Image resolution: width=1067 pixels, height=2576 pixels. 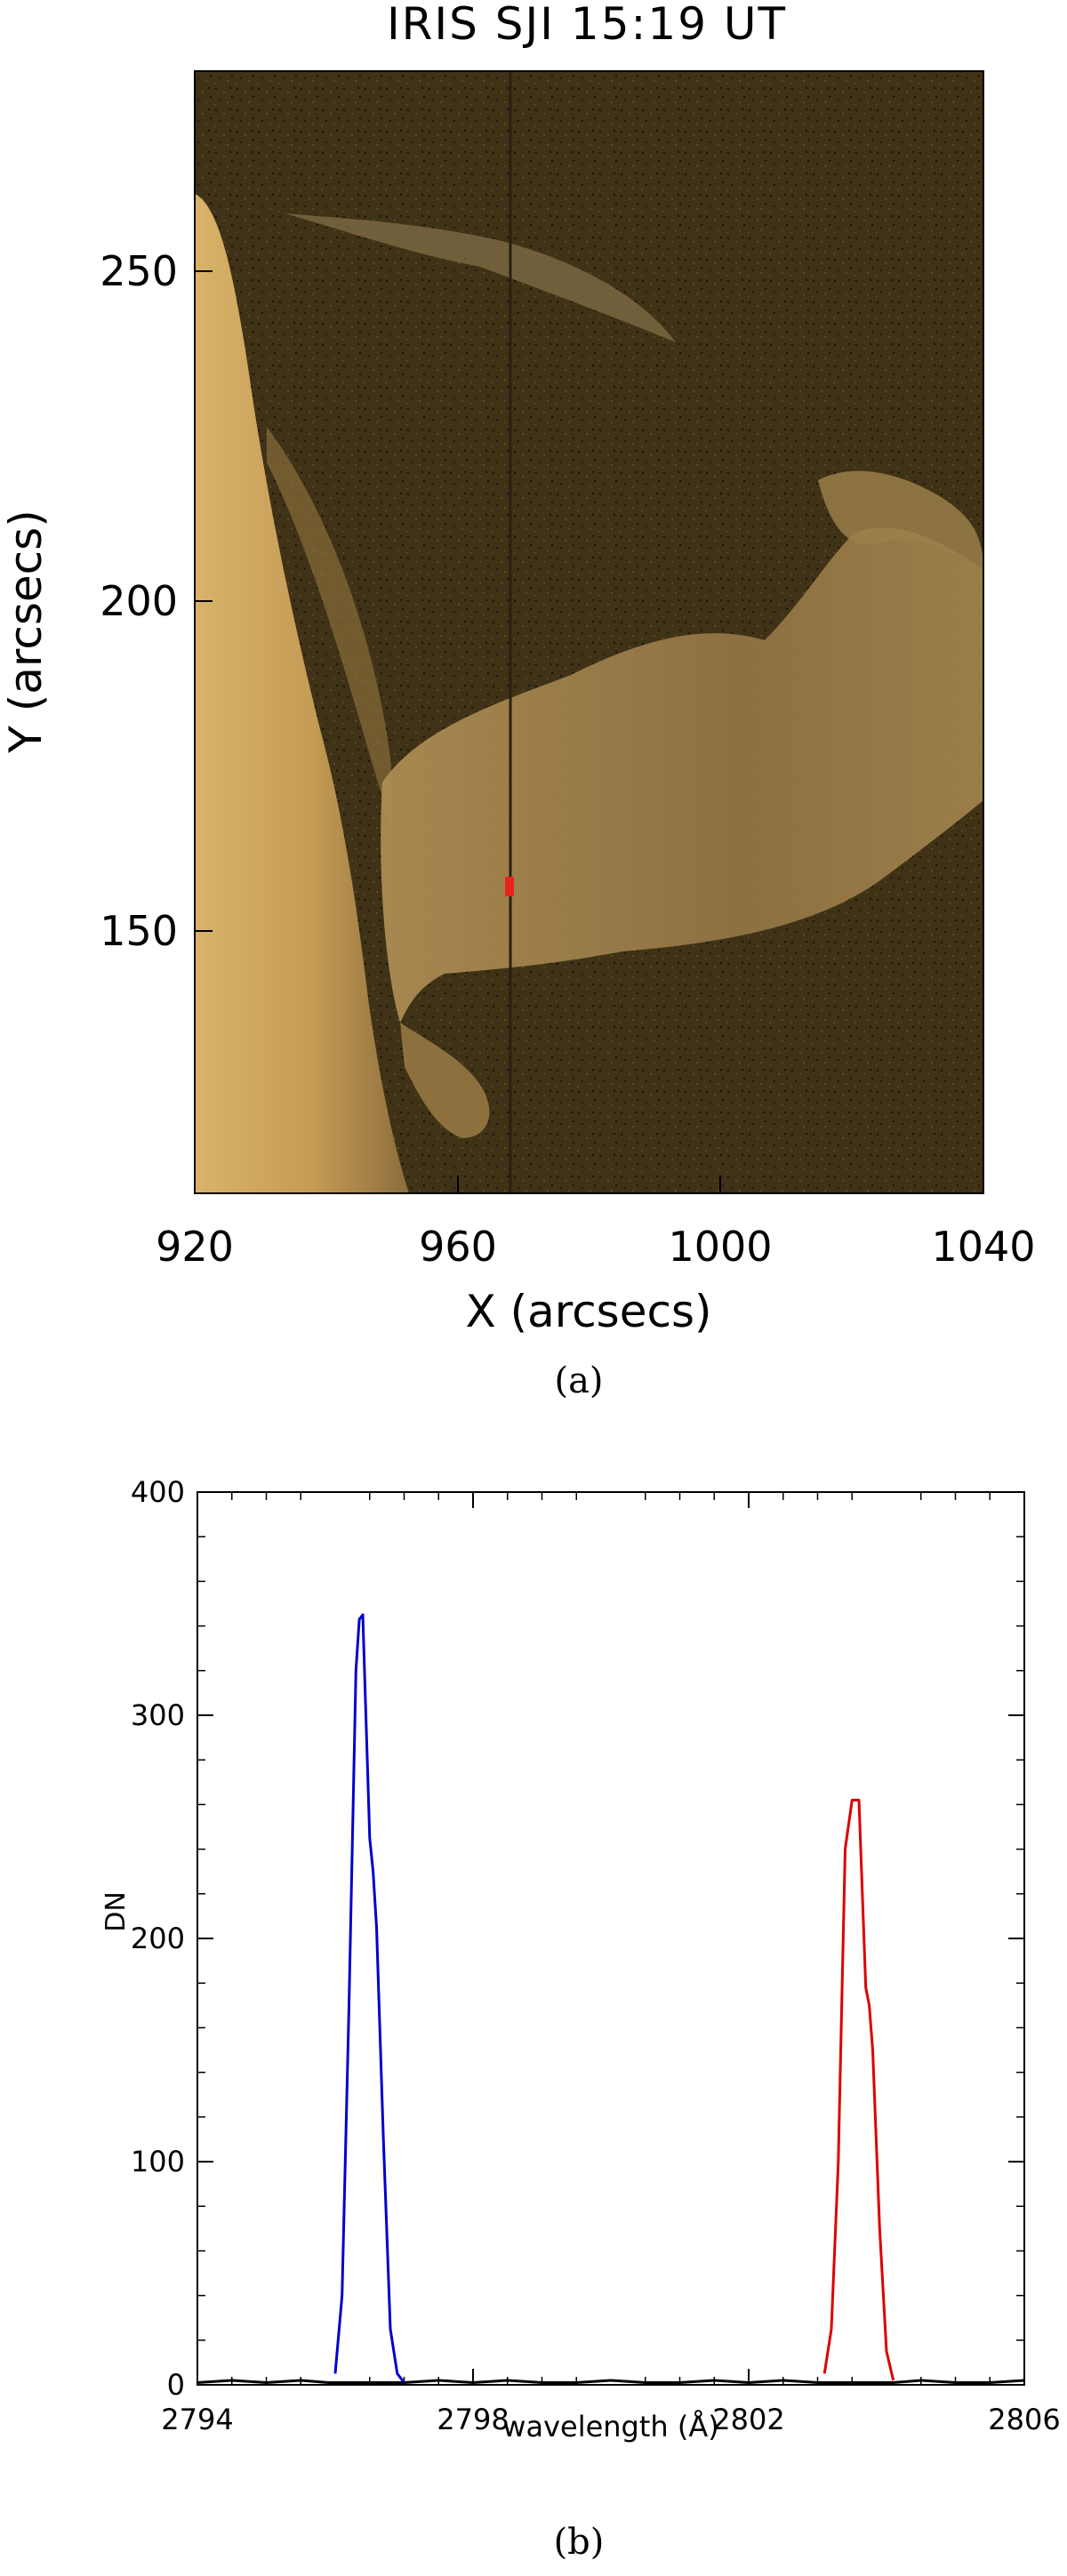 What do you see at coordinates (176, 2385) in the screenshot?
I see `y-tick-label: 0` at bounding box center [176, 2385].